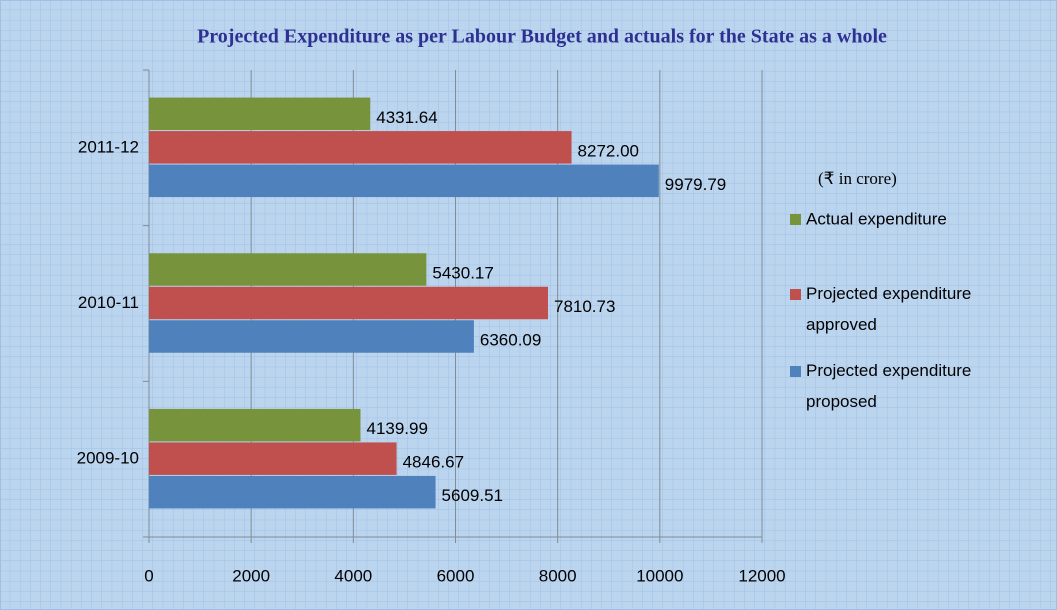  Describe the element at coordinates (510, 340) in the screenshot. I see `value-label: 6360.09` at that location.